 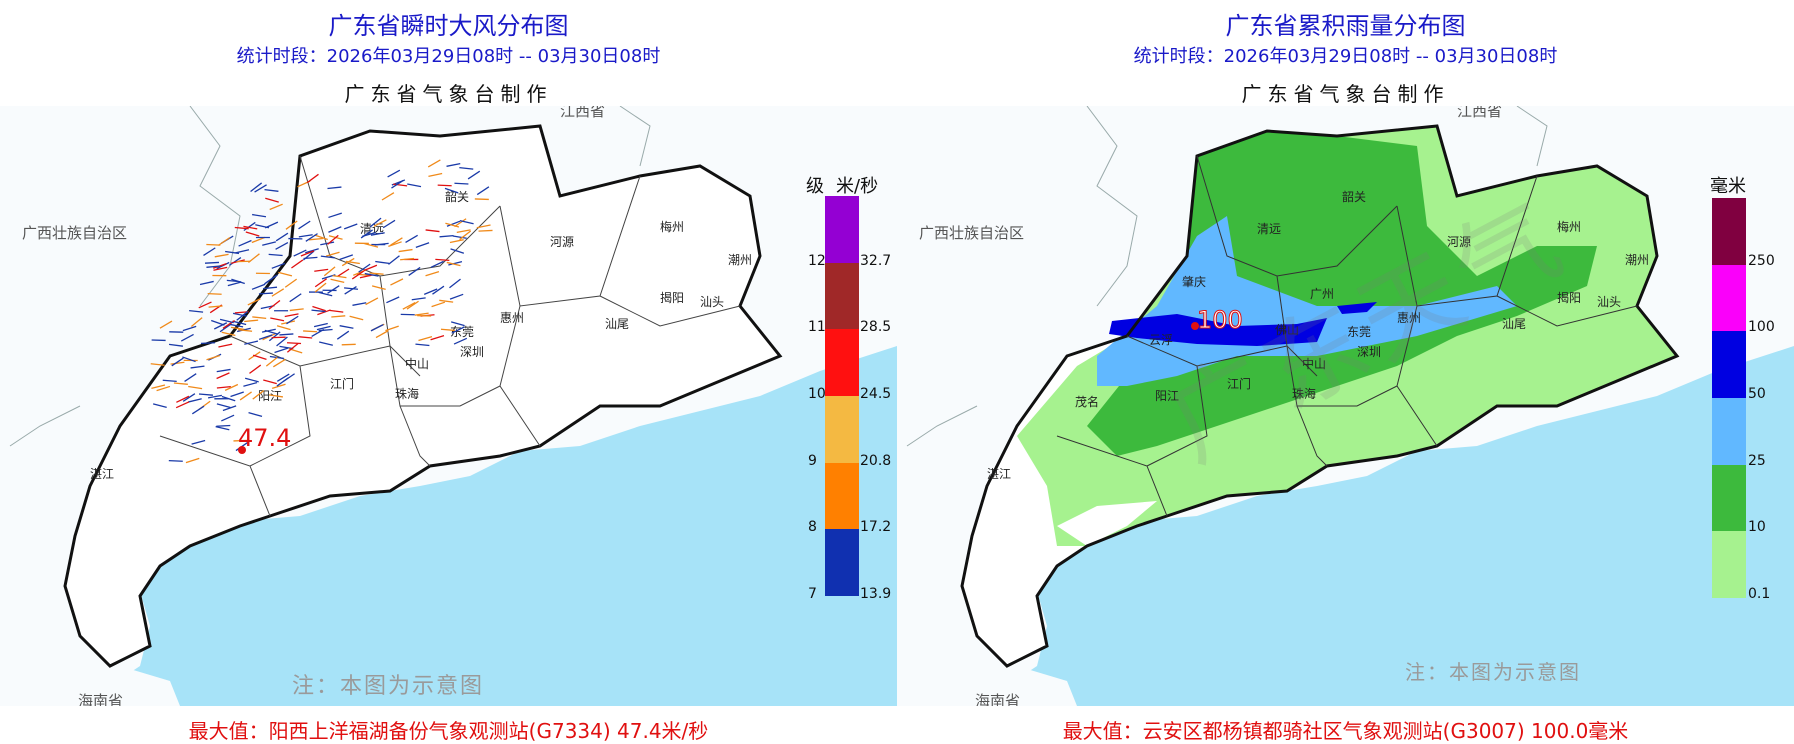 What do you see at coordinates (407, 393) in the screenshot?
I see `svg-text: 珠海` at bounding box center [407, 393].